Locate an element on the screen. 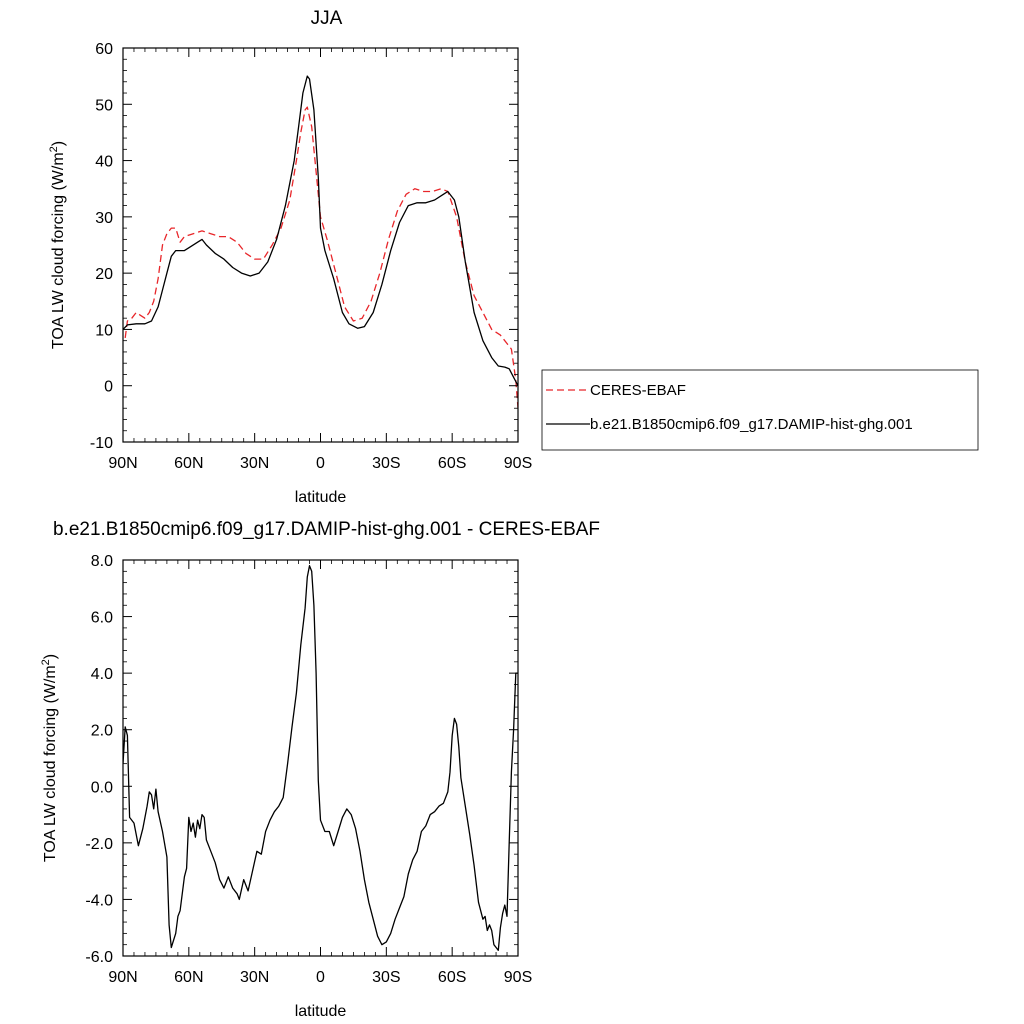  y-tick-label: 6.0 is located at coordinates (102, 618).